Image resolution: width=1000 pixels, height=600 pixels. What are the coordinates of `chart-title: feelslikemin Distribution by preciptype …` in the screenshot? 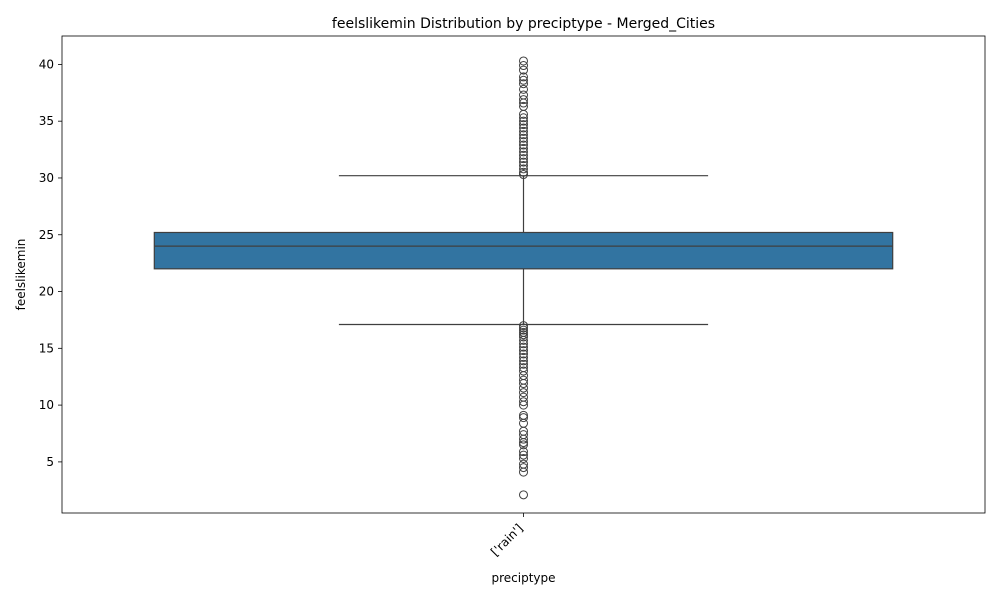 It's located at (523, 24).